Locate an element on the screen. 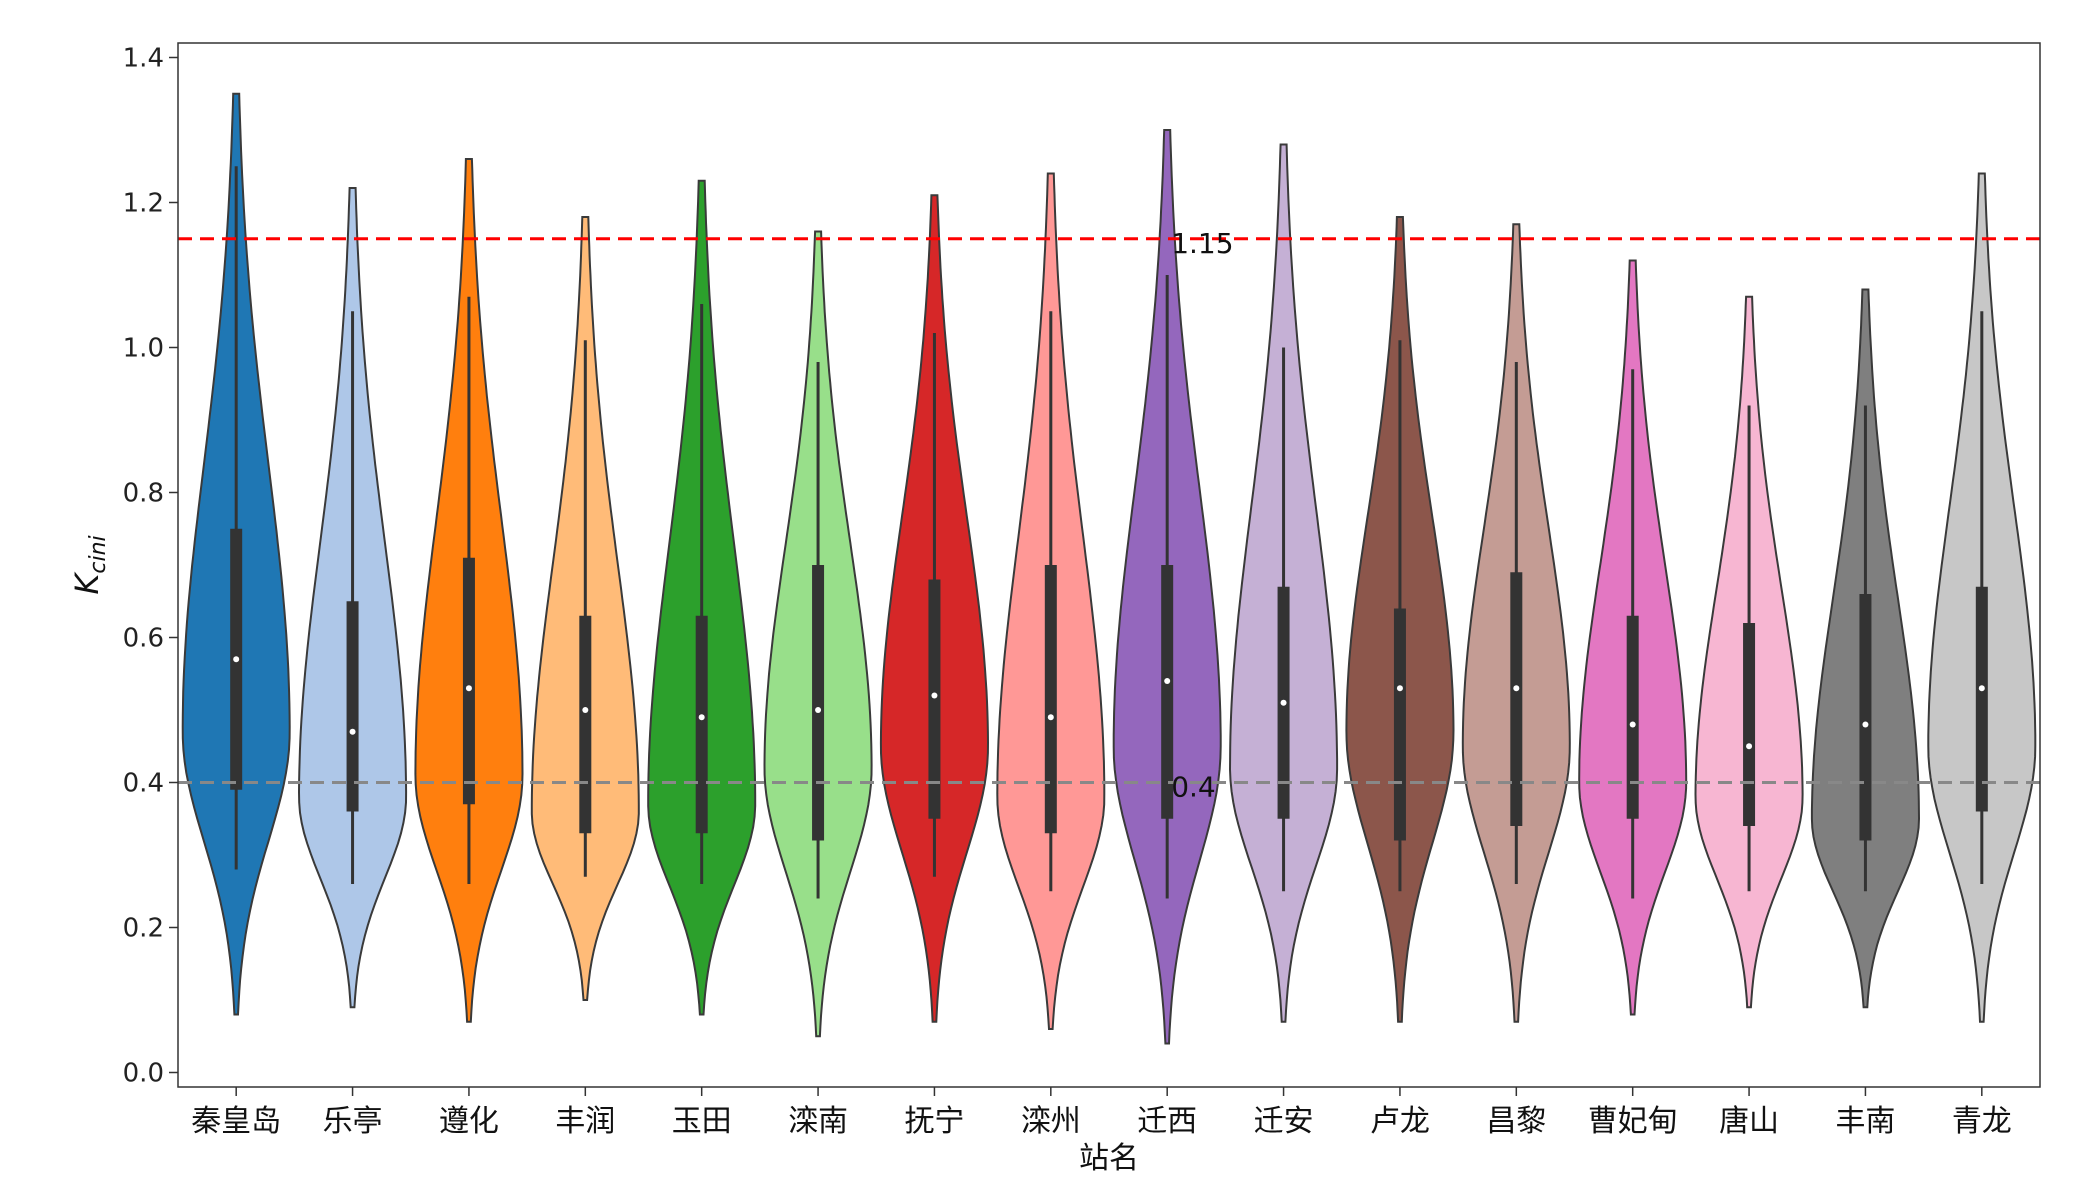 The image size is (2075, 1180). y-tick-label: 0.8 is located at coordinates (143, 494).